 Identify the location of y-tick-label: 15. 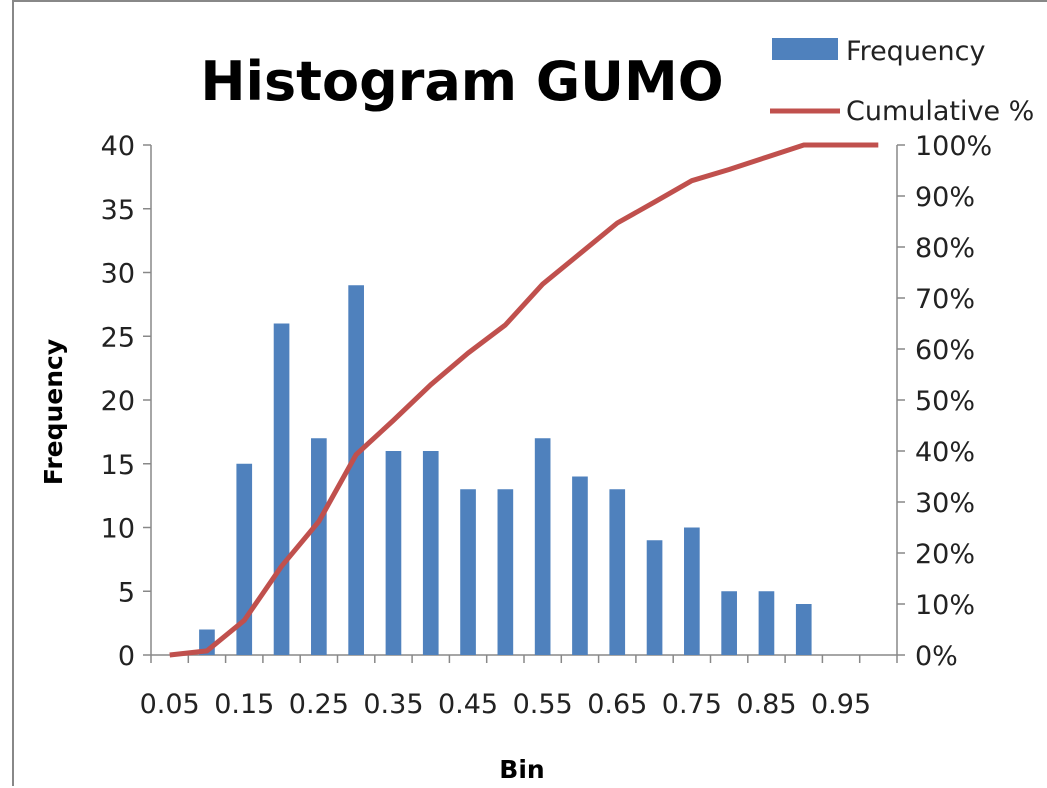
(118, 465).